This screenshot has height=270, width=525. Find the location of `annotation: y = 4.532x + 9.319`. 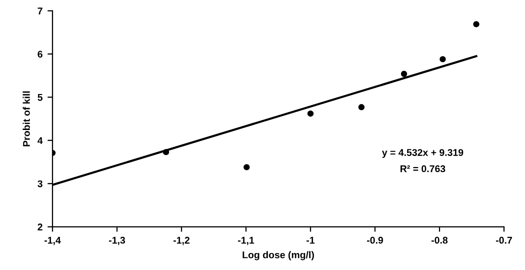

annotation: y = 4.532x + 9.319 is located at coordinates (423, 153).